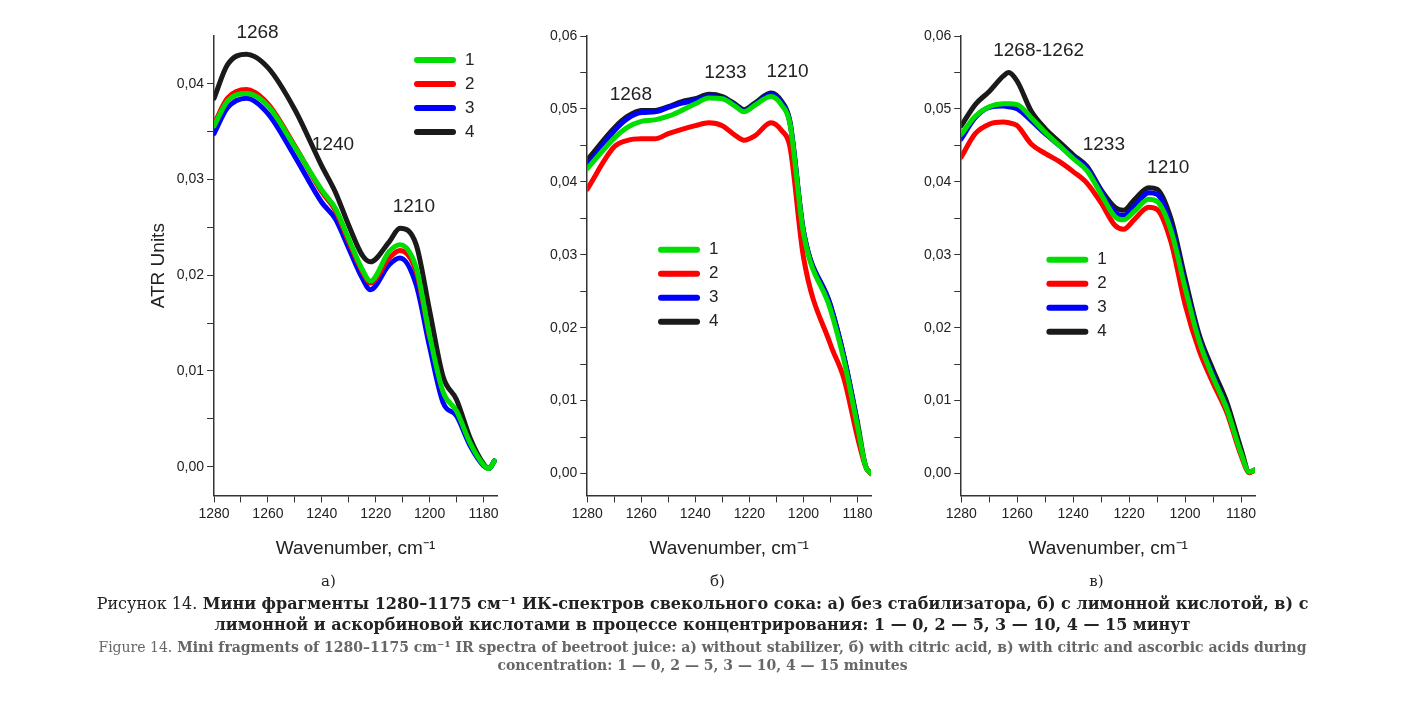  Describe the element at coordinates (702, 655) in the screenshot. I see `caption: Figure 14. Mini fragments of 1280–1175 cm⁻¹ IR spectra of beetroot juice: а) without stabilizer, б) with citric acid, в) with citric and ascorbic acids during concentration: 1 — 0, 2 — 5, 3 — 10, 4 — 15 minutes` at that location.